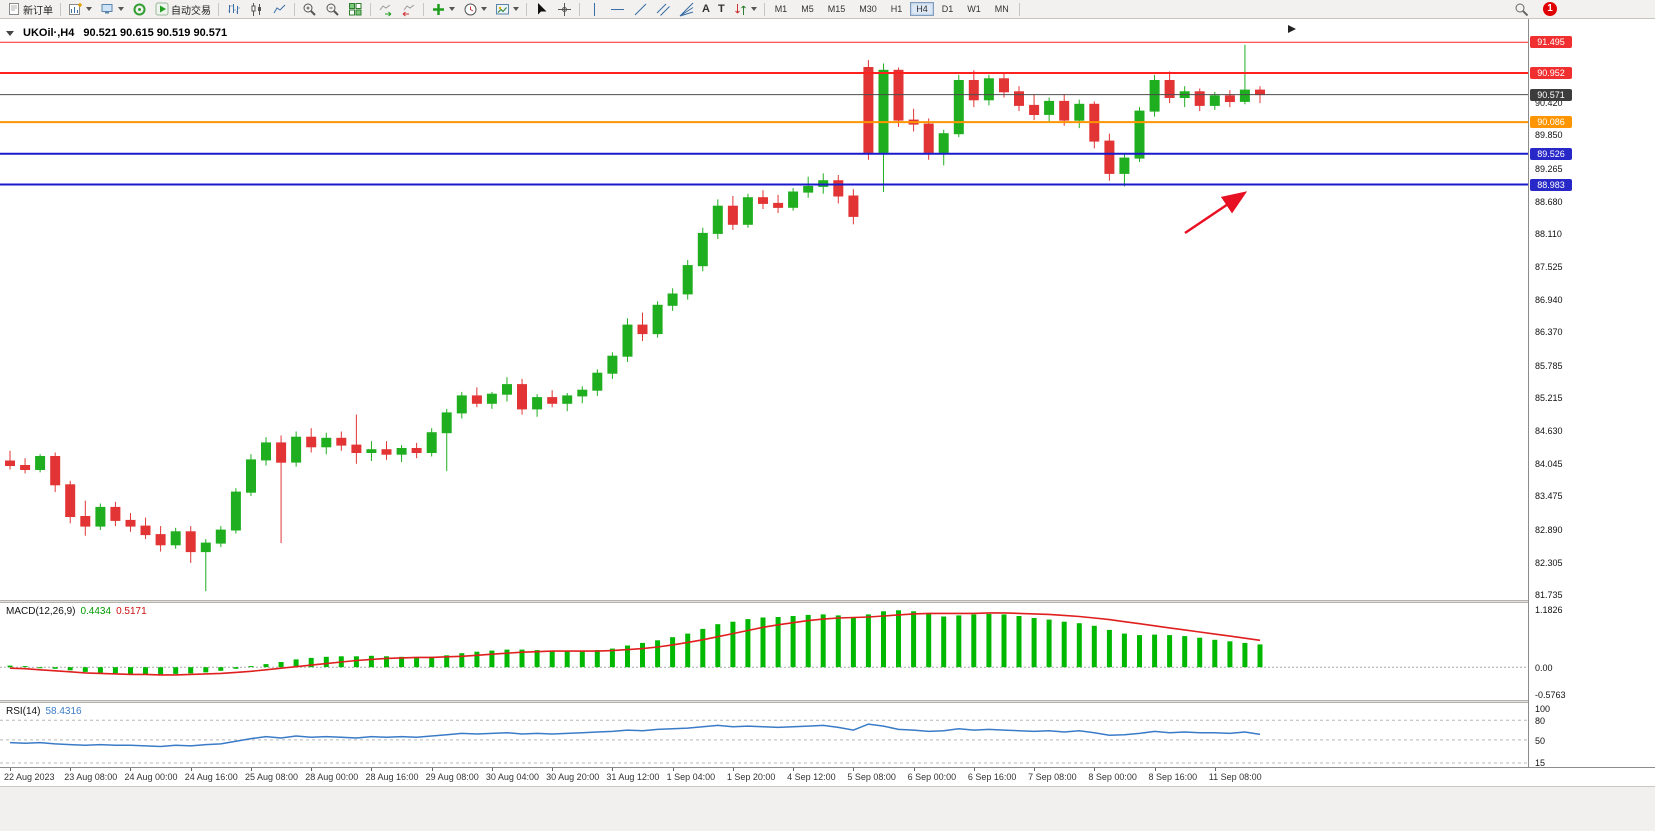 This screenshot has height=831, width=1655. What do you see at coordinates (1549, 594) in the screenshot?
I see `price-axis-label: 81.735` at bounding box center [1549, 594].